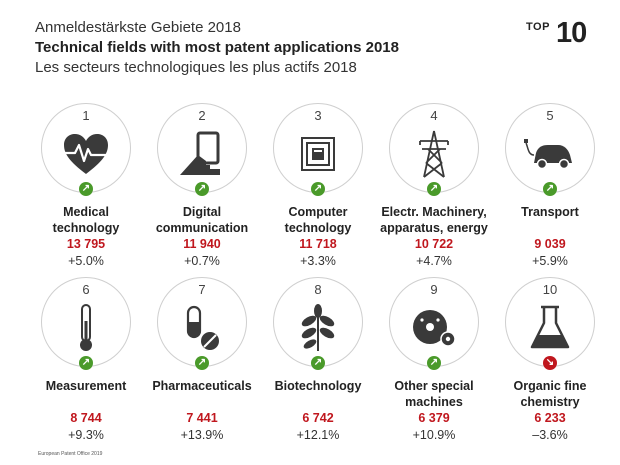 The width and height of the screenshot is (620, 465). I want to click on field-label: Organic fine chemistry, so click(550, 394).